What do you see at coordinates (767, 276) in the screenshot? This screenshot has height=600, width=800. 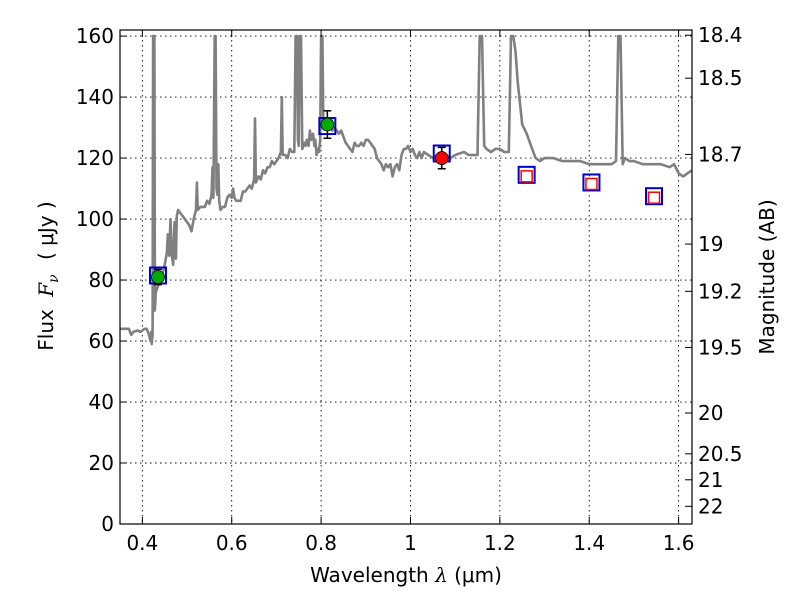 I see `y2-axis-title: Magnitude (AB)` at bounding box center [767, 276].